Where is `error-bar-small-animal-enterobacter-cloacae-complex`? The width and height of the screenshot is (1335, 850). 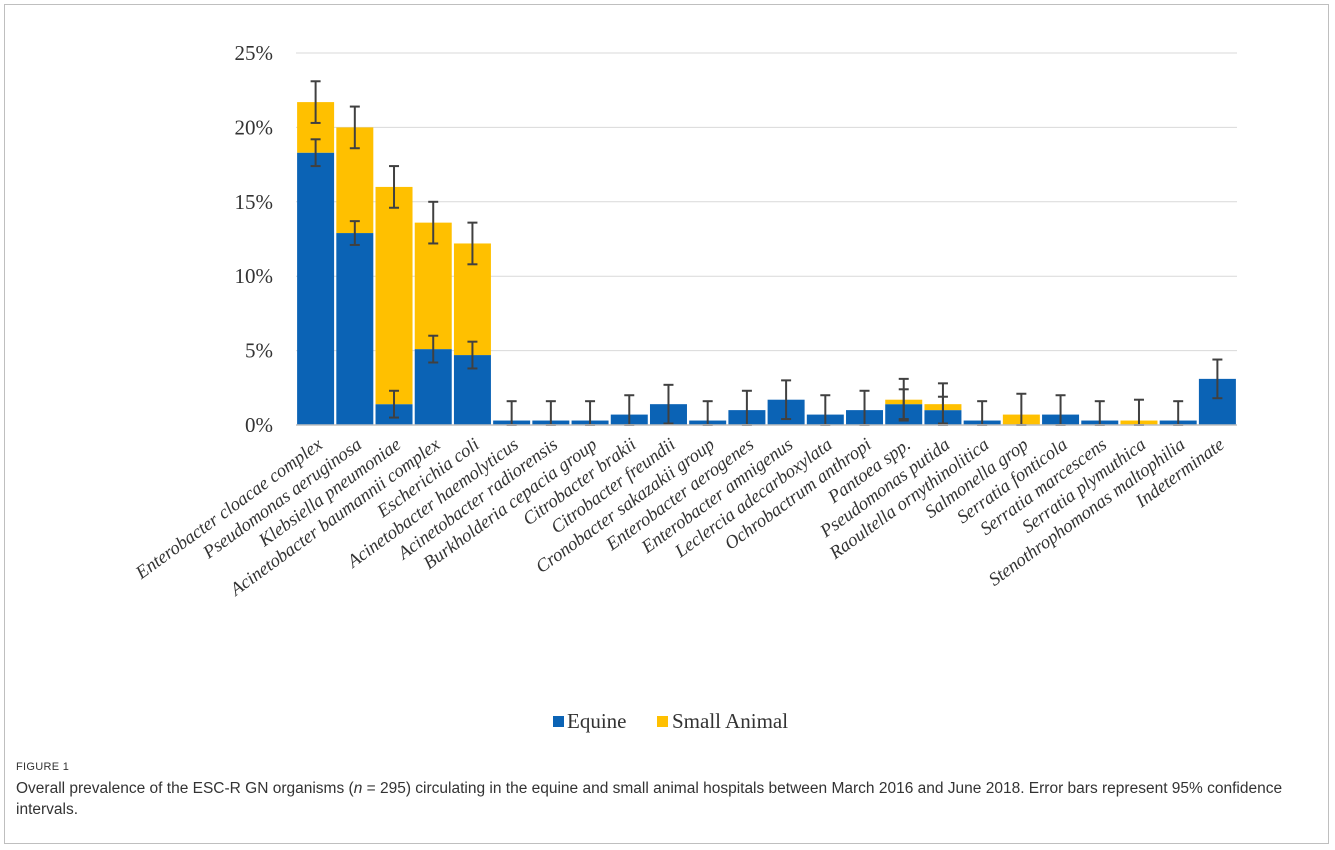
error-bar-small-animal-enterobacter-cloacae-complex is located at coordinates (315, 102).